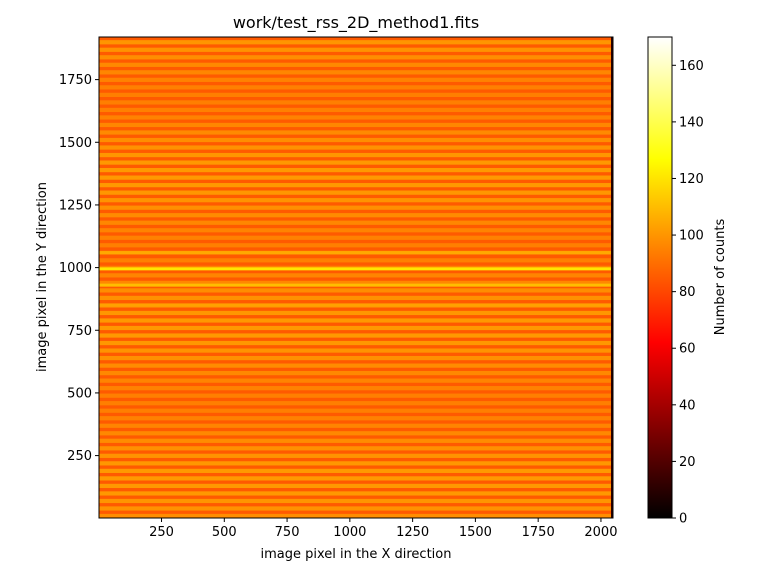 The height and width of the screenshot is (576, 768). Describe the element at coordinates (687, 349) in the screenshot. I see `colorbar-tick-label: 60` at that location.